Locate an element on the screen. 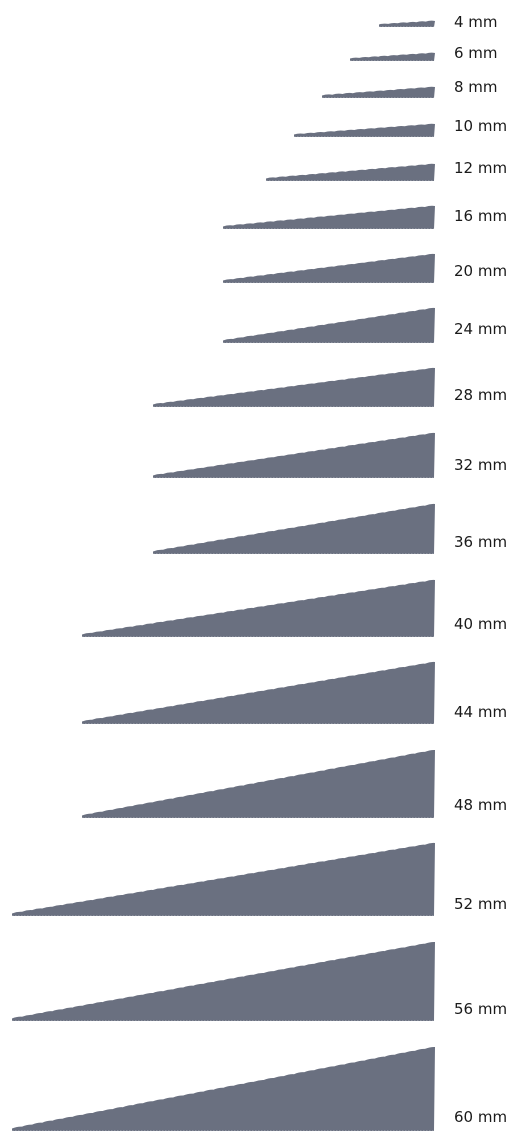 The image size is (510, 1131). wedge-size-label: 56 mm is located at coordinates (481, 1009).